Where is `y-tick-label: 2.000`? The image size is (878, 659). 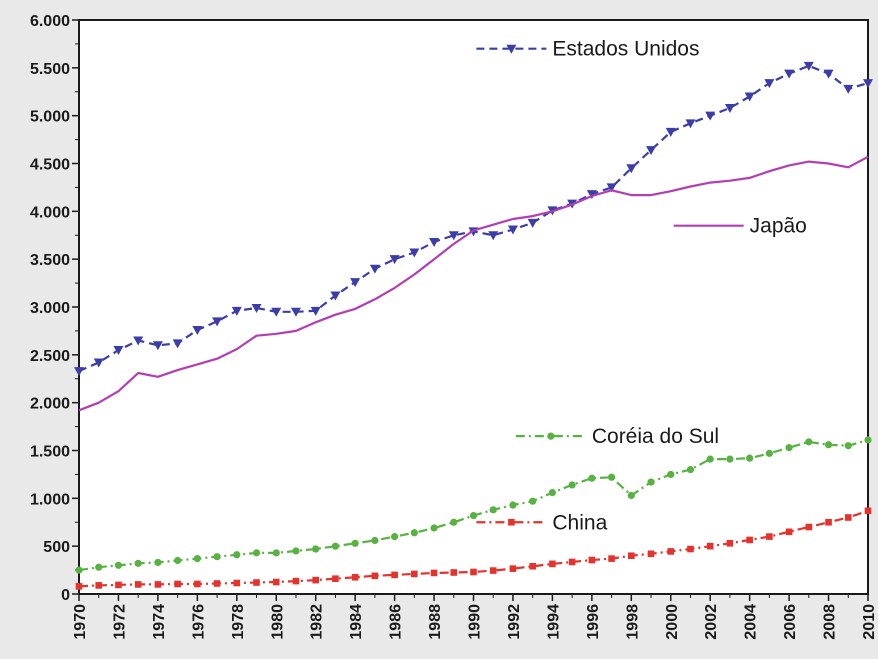 y-tick-label: 2.000 is located at coordinates (50, 404).